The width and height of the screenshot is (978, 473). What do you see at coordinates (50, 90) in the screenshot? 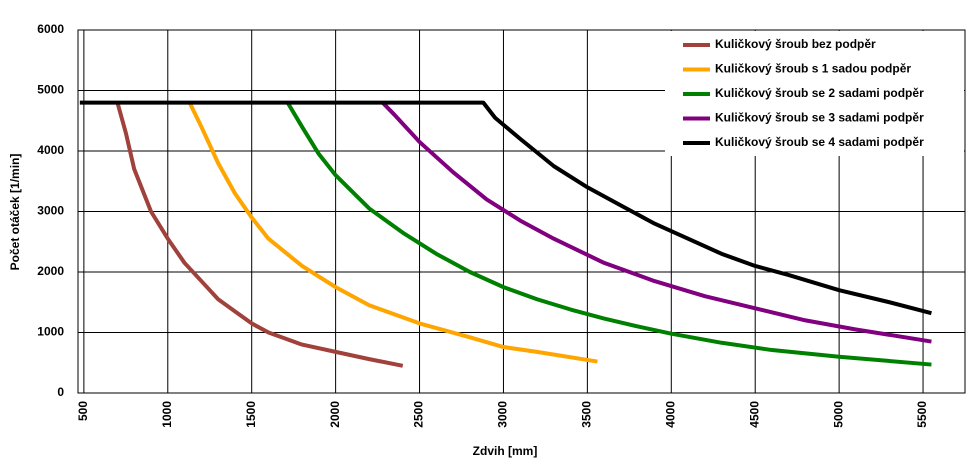
I see `y-tick-label: 5000` at bounding box center [50, 90].